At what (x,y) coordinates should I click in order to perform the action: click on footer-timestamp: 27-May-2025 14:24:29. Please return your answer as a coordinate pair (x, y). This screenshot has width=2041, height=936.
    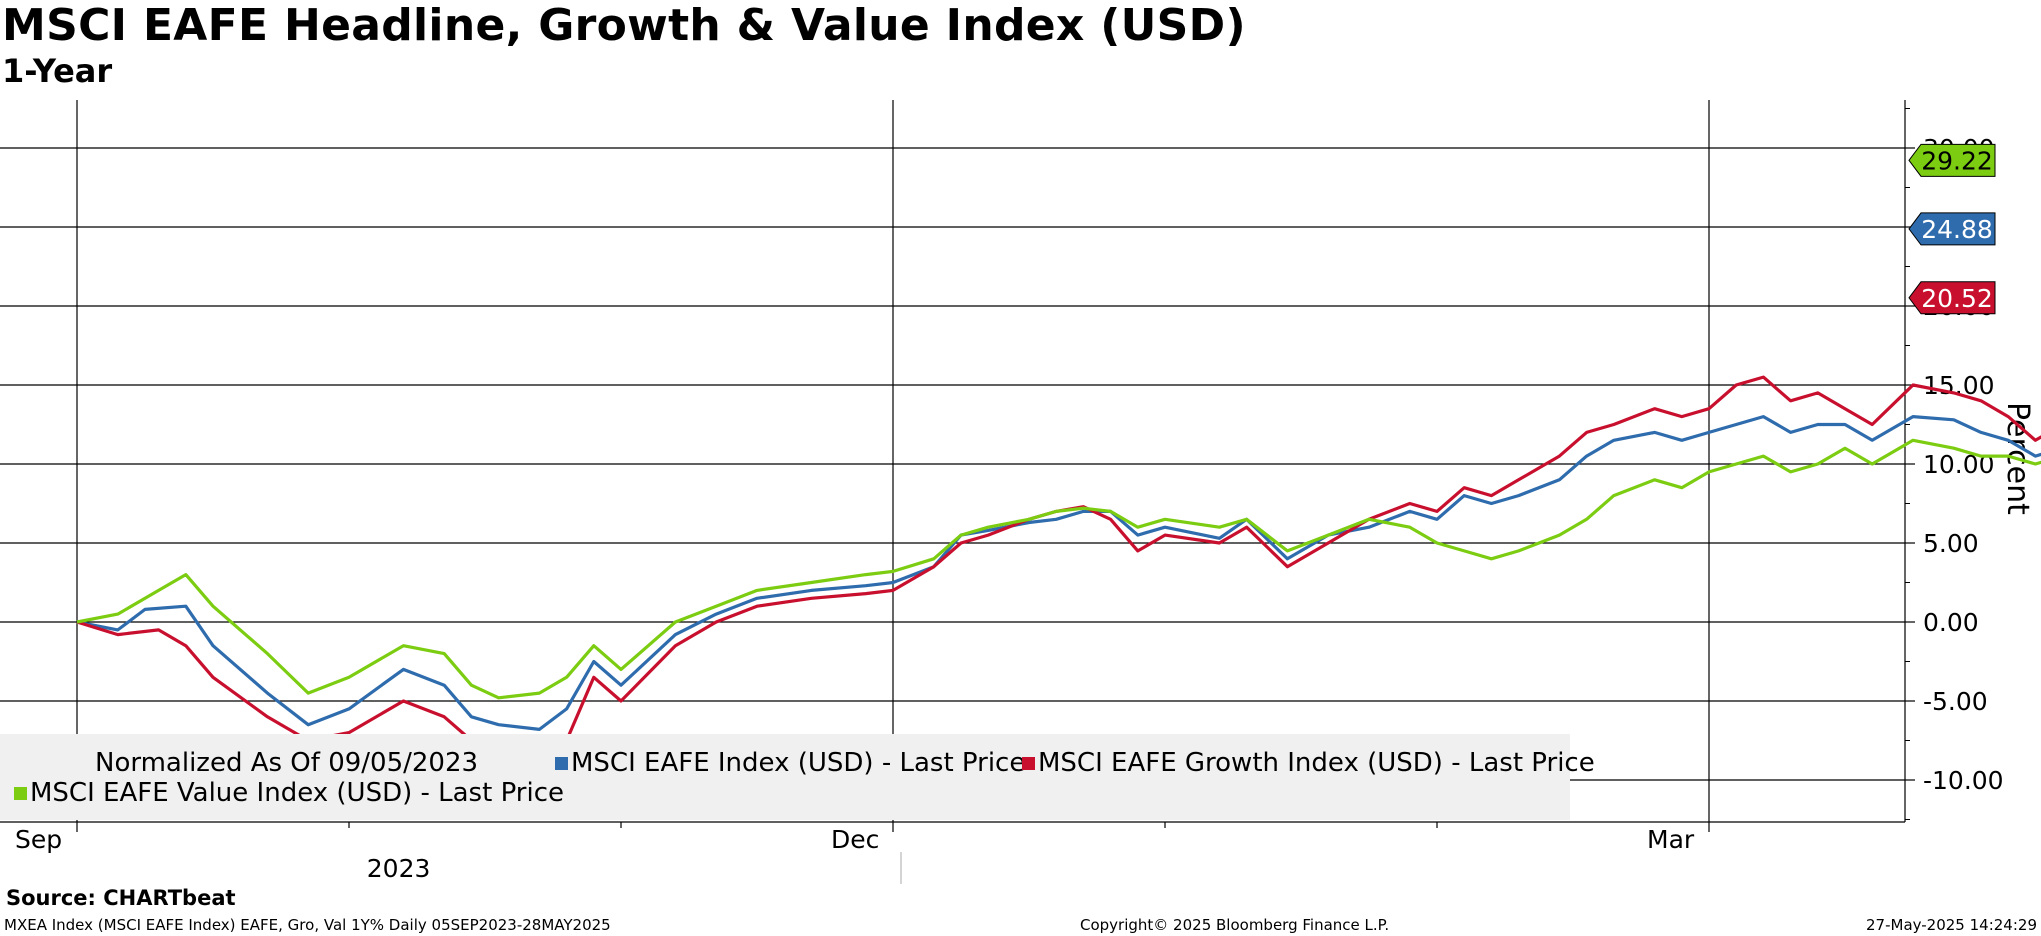
    Looking at the image, I should click on (1951, 925).